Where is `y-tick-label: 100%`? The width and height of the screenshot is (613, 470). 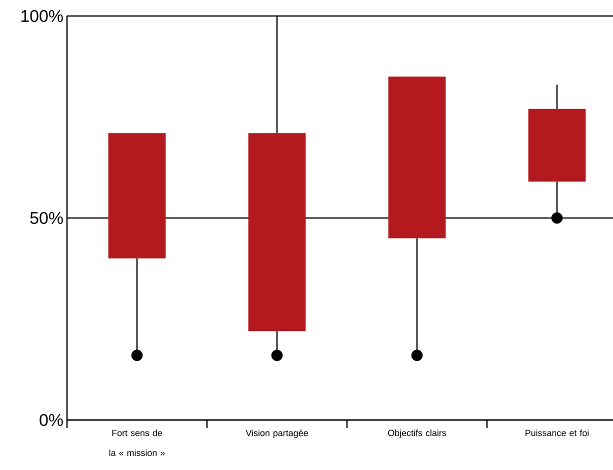 y-tick-label: 100% is located at coordinates (42, 16).